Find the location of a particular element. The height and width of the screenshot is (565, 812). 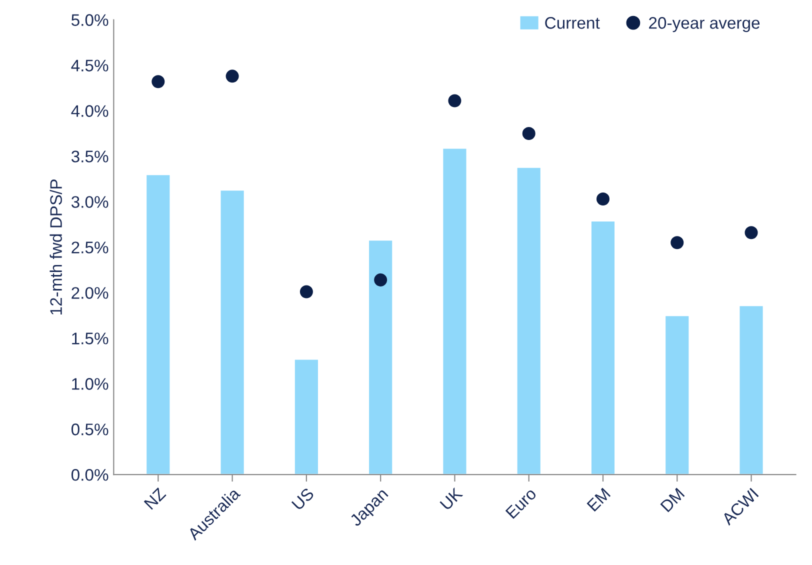

x-tick-label: EM is located at coordinates (598, 500).